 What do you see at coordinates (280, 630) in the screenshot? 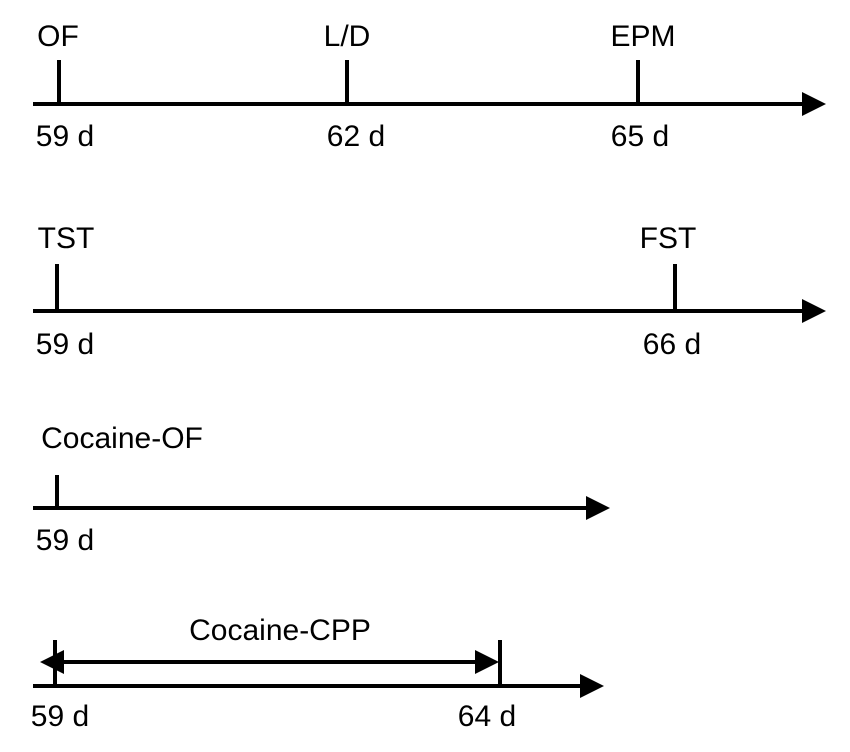
I see `span-label: Cocaine-CPP` at bounding box center [280, 630].